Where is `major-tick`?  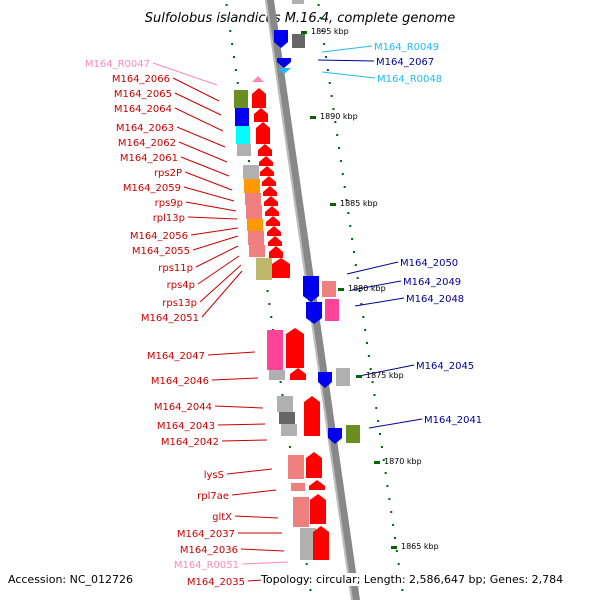
major-tick is located at coordinates (313, 117).